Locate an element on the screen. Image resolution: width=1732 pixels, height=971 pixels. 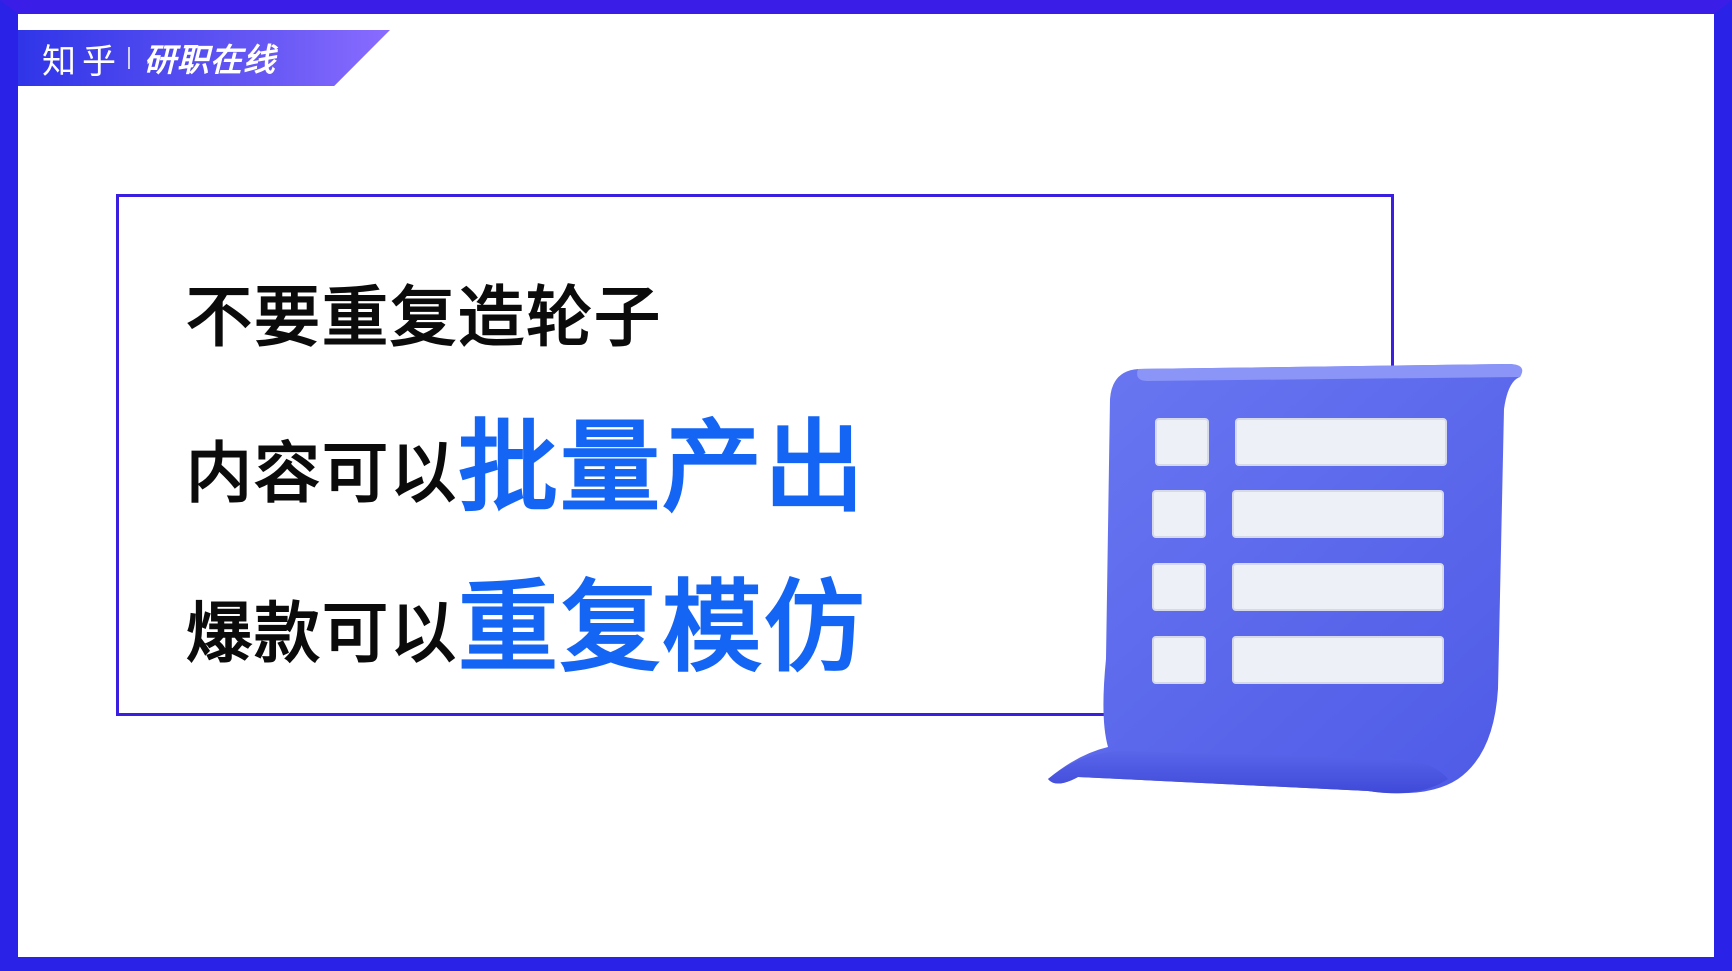
brand-divider is located at coordinates (129, 58).